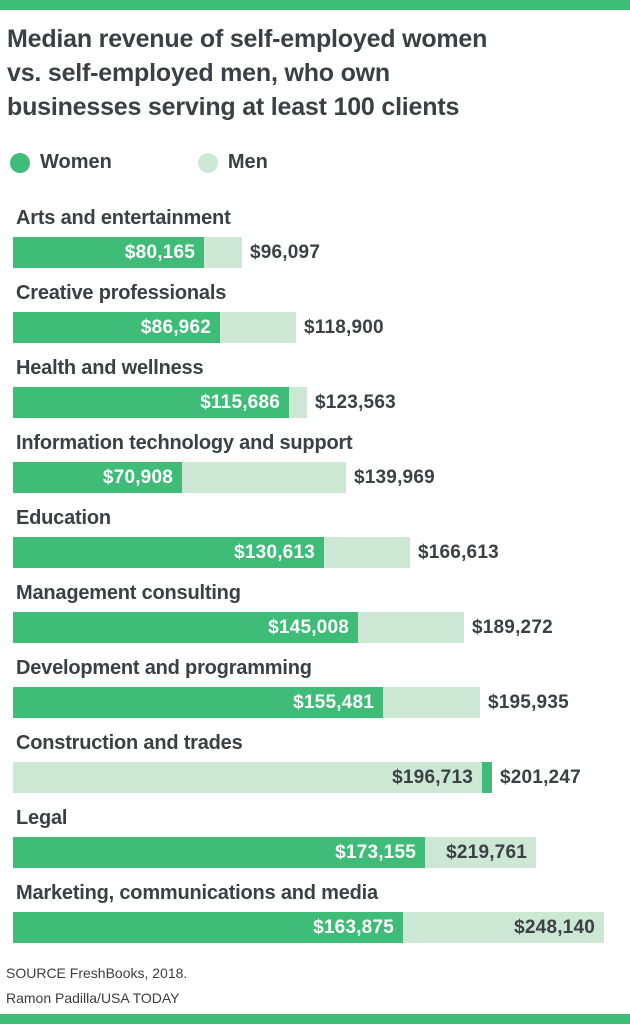 The image size is (630, 1024). Describe the element at coordinates (63, 518) in the screenshot. I see `category-label: Education` at that location.